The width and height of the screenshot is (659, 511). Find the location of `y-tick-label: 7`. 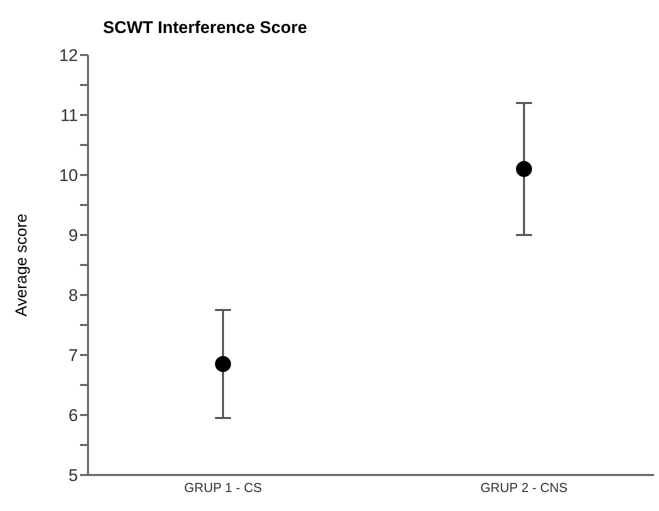

y-tick-label: 7 is located at coordinates (73, 356).